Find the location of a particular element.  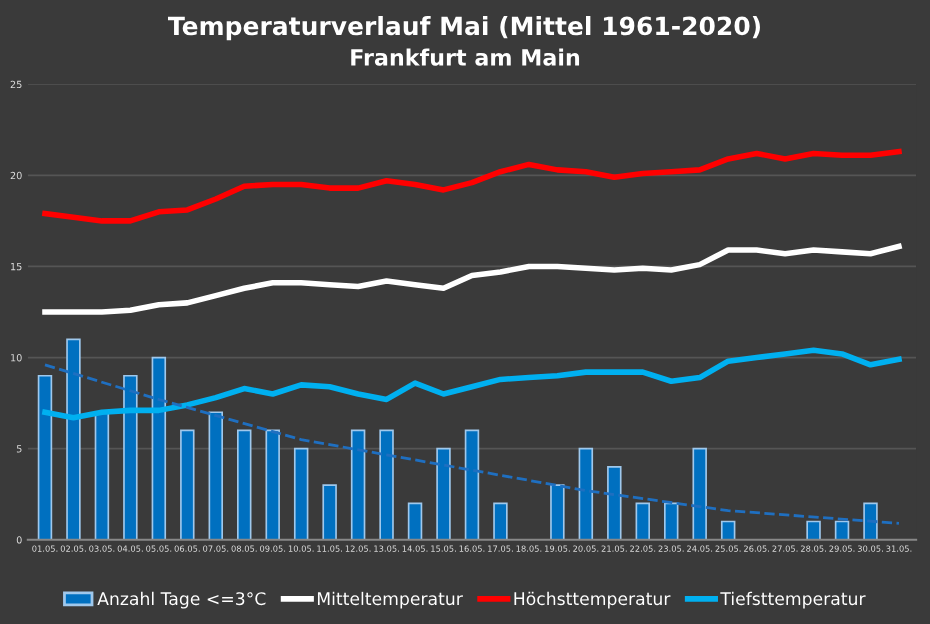

legend-label: Höchsttemperatur is located at coordinates (592, 600).